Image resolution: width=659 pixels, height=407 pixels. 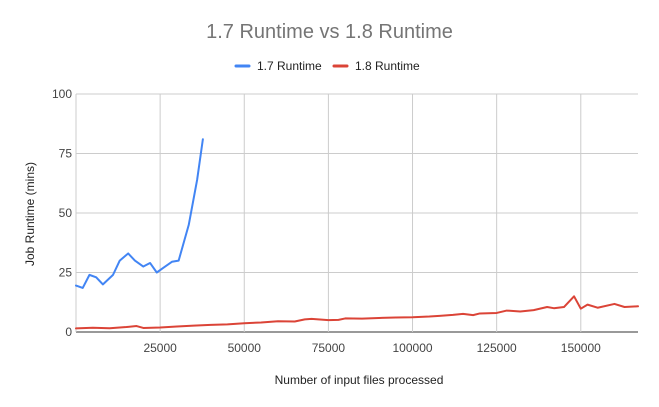 I want to click on y-tick-label: 100, so click(x=62, y=94).